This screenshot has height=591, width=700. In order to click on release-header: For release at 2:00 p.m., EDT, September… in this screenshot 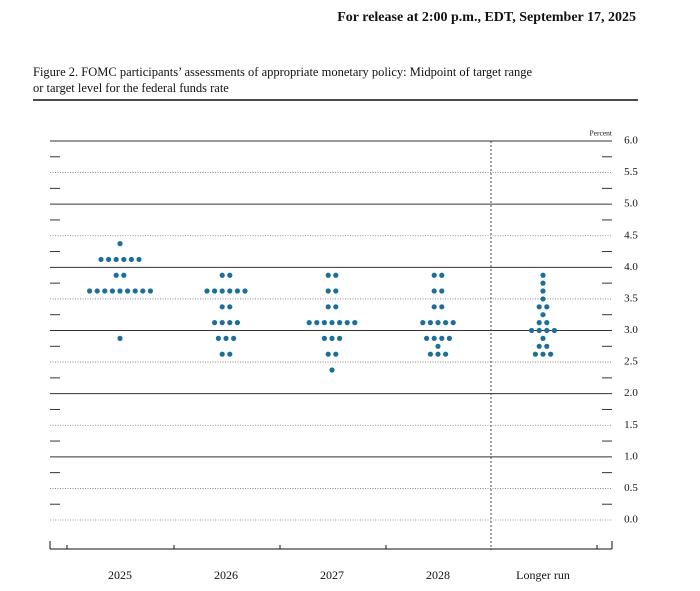, I will do `click(486, 17)`.